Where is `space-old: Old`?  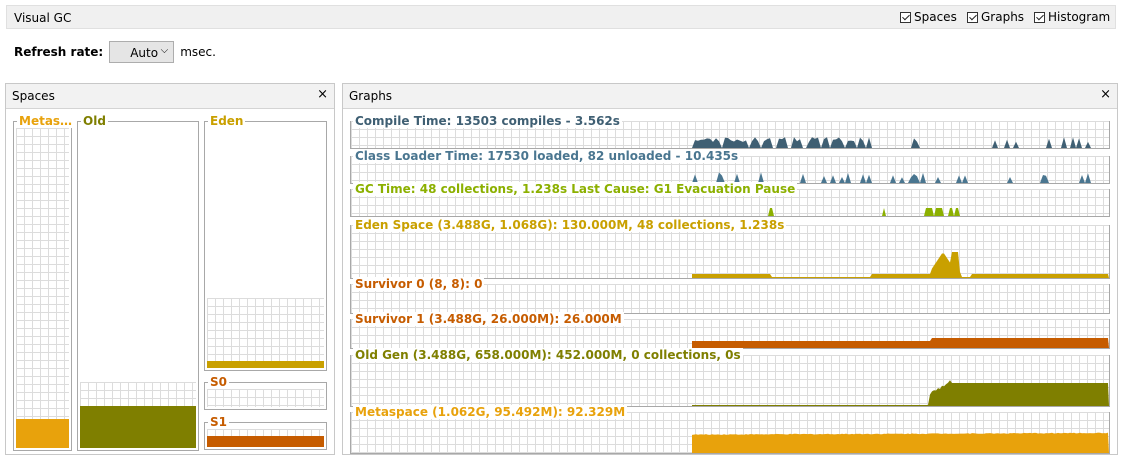 space-old: Old is located at coordinates (138, 282).